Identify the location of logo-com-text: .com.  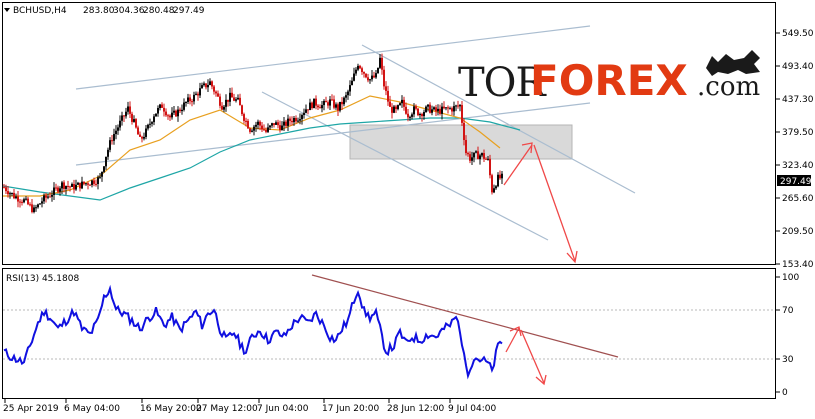
(728, 87).